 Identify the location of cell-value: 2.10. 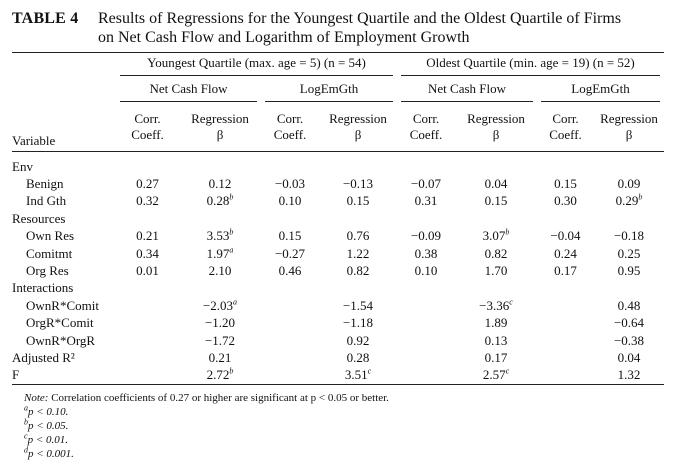
(220, 271).